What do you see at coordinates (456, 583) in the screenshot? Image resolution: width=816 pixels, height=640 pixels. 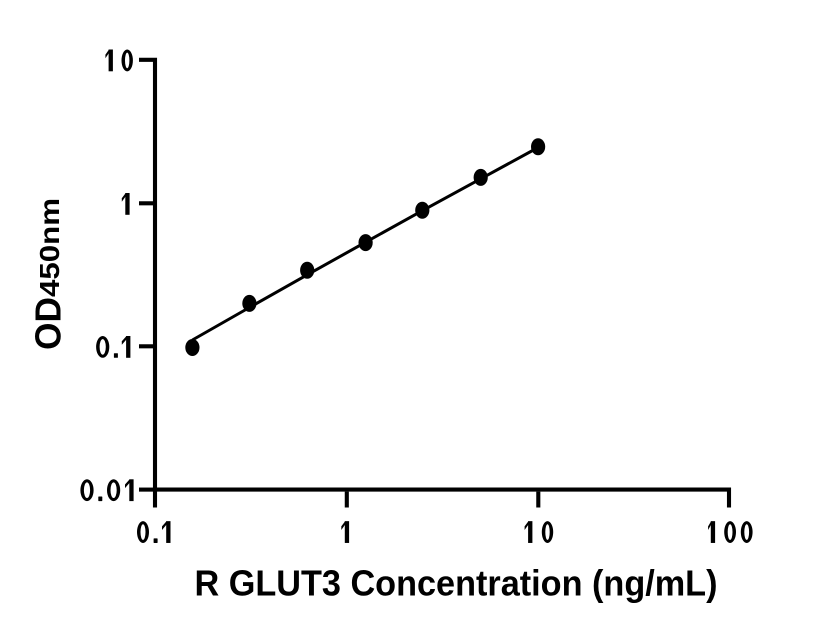 I see `svg-text: R GLUT3 Concentration (ng/mL)` at bounding box center [456, 583].